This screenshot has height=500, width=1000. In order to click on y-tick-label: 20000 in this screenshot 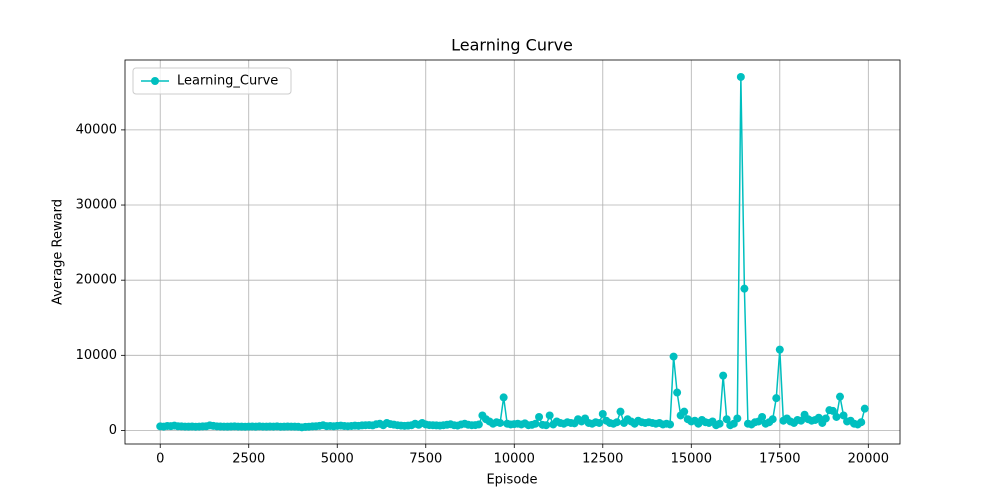, I will do `click(96, 280)`.